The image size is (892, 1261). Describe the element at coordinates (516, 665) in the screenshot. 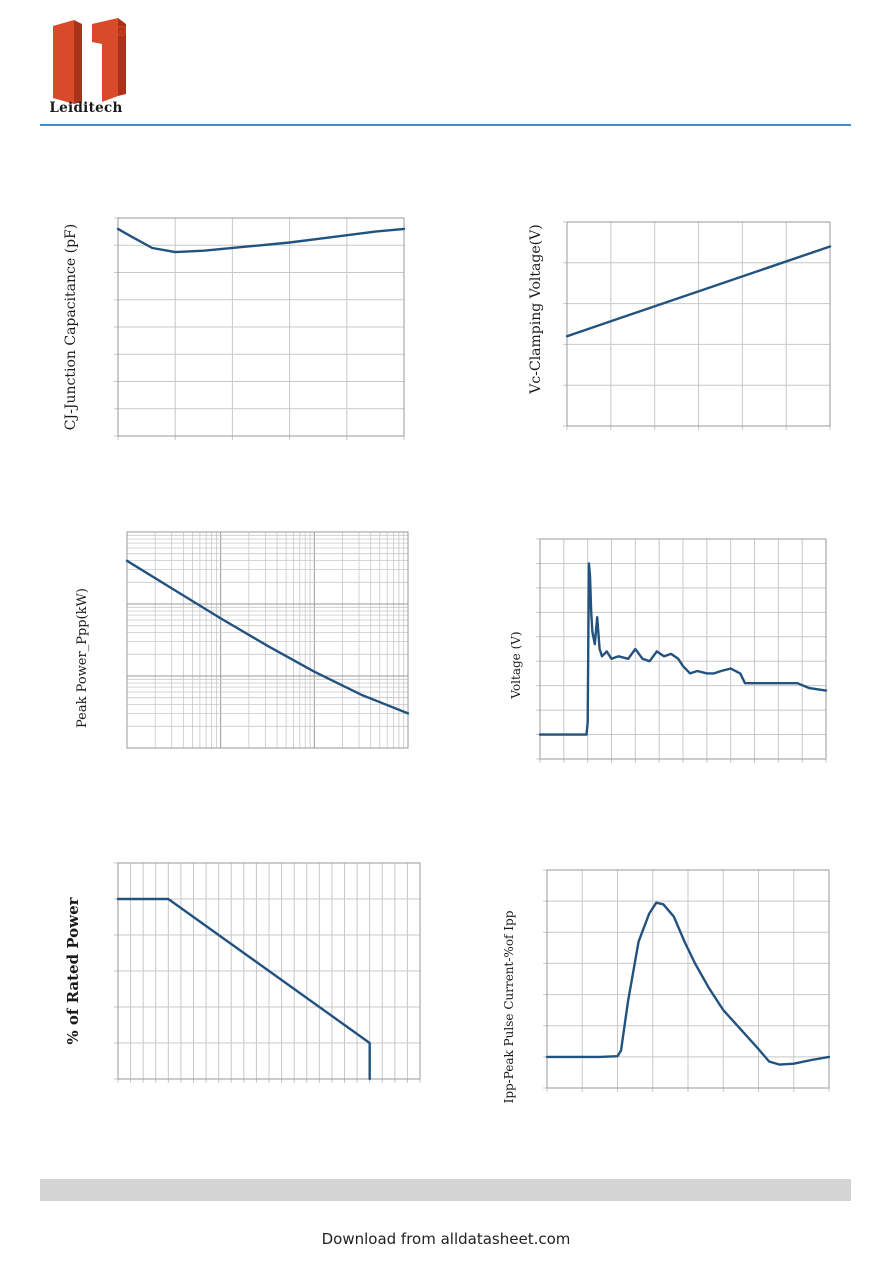

I see `y-axis-label-voltage-waveform: Voltage (V)` at that location.